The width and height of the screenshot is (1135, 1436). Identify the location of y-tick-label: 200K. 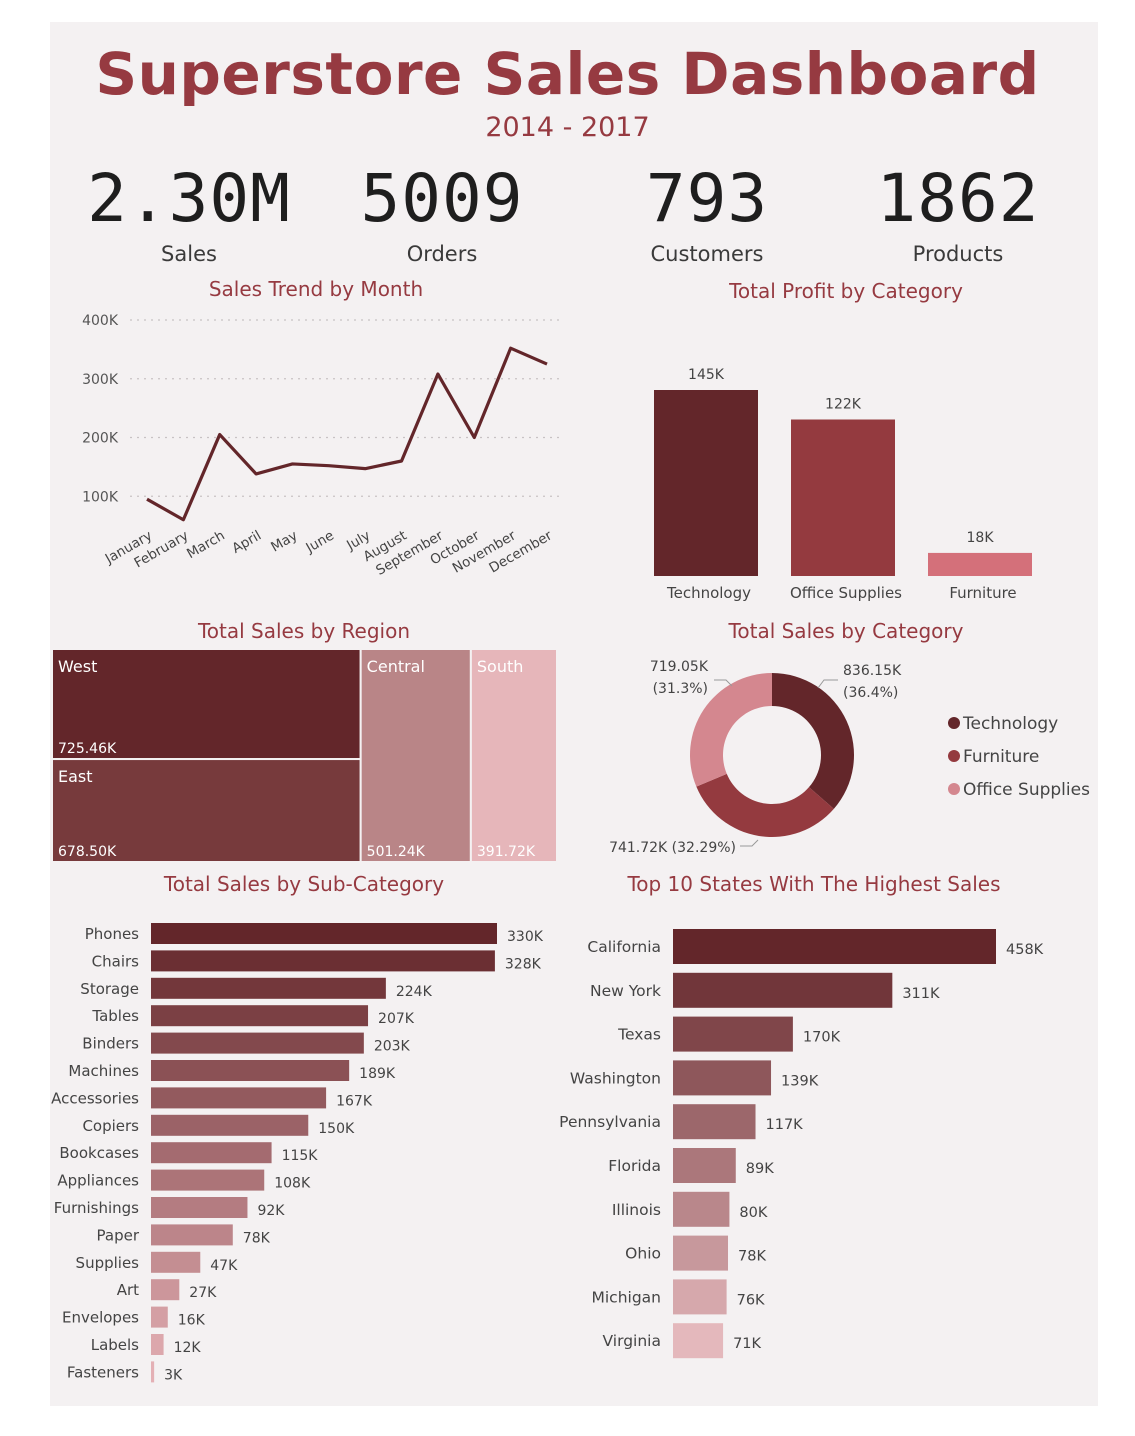
(100, 439).